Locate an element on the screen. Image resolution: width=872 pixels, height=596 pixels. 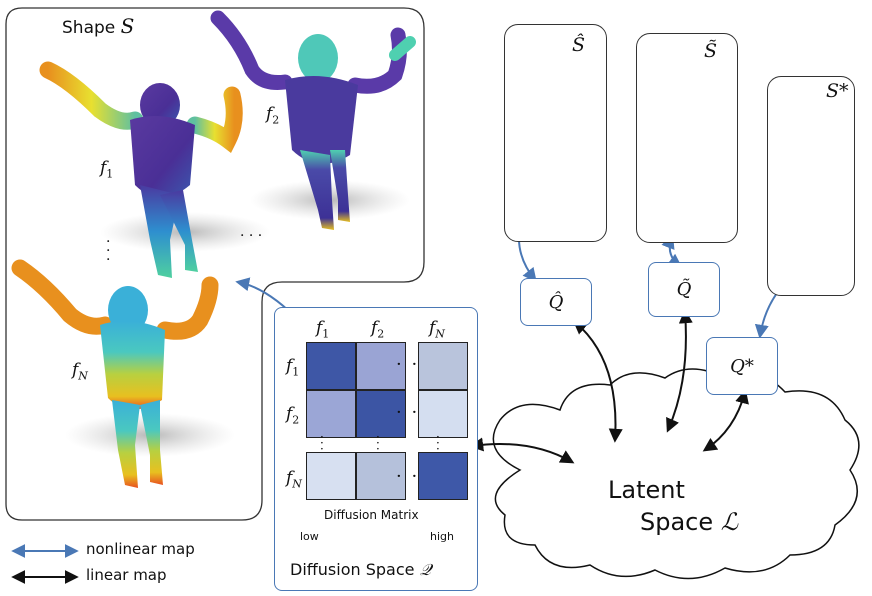
label-s-star: S* is located at coordinates (837, 91).